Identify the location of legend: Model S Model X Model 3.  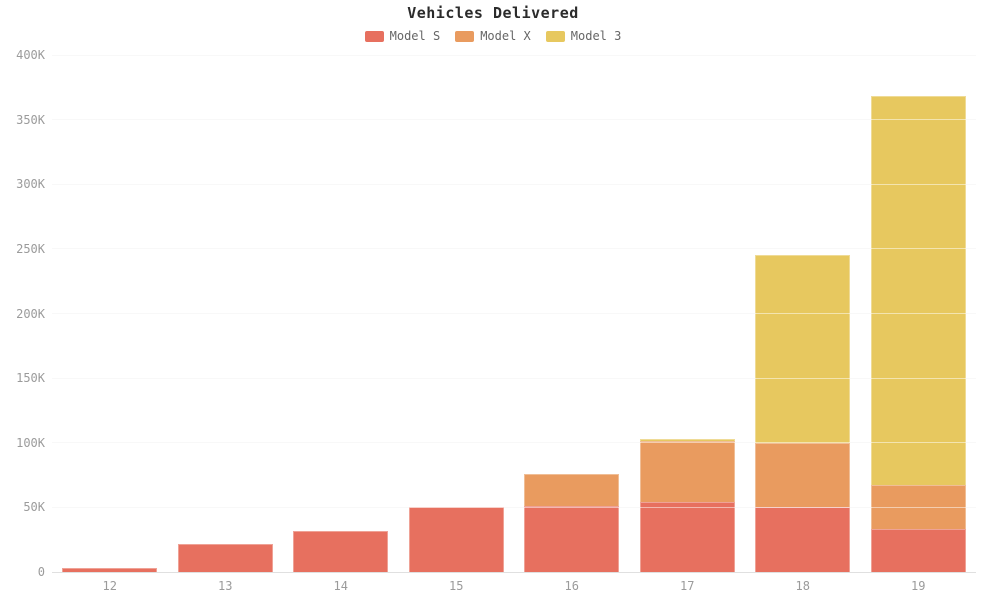
(493, 36).